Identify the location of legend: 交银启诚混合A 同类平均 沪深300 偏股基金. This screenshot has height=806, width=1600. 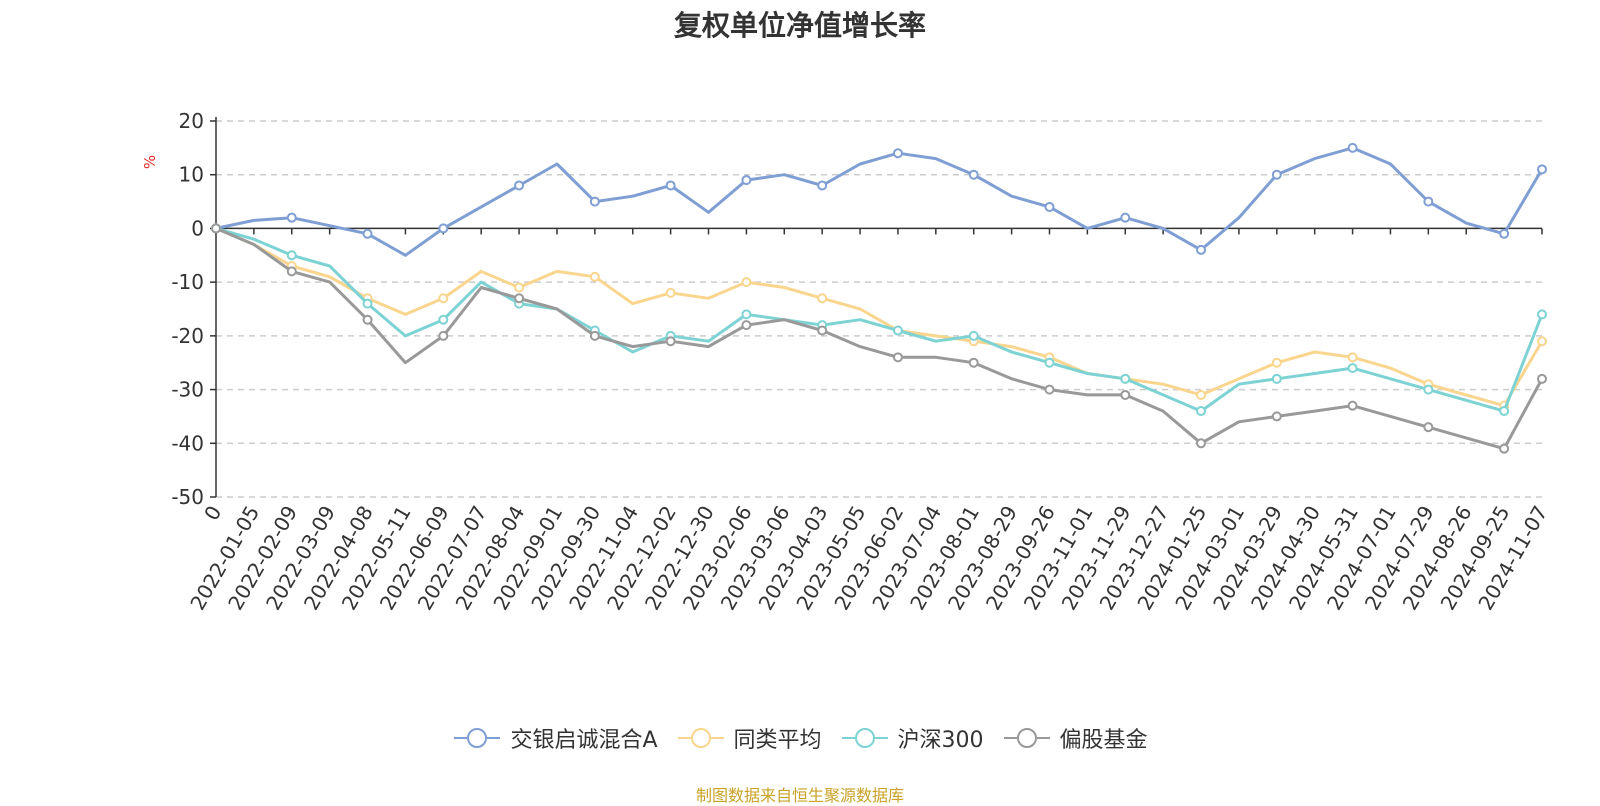
(800, 738).